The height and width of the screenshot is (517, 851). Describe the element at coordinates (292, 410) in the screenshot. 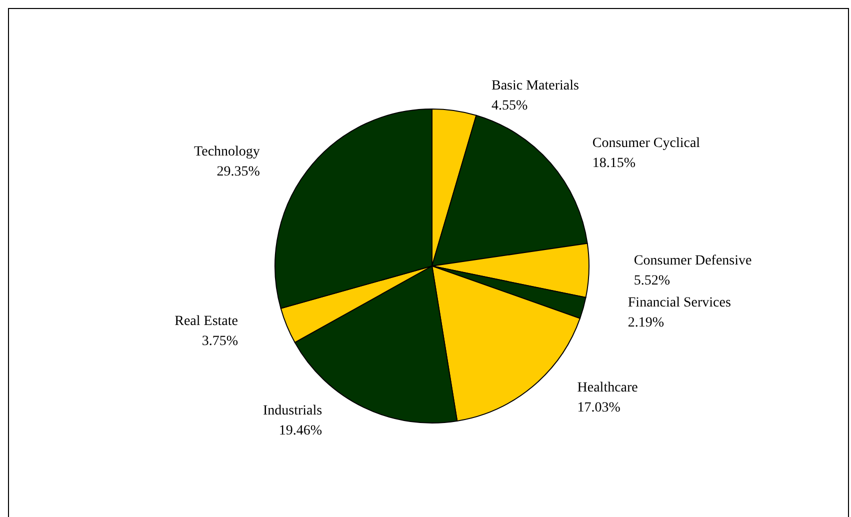

I see `slice-label: Industrials` at that location.